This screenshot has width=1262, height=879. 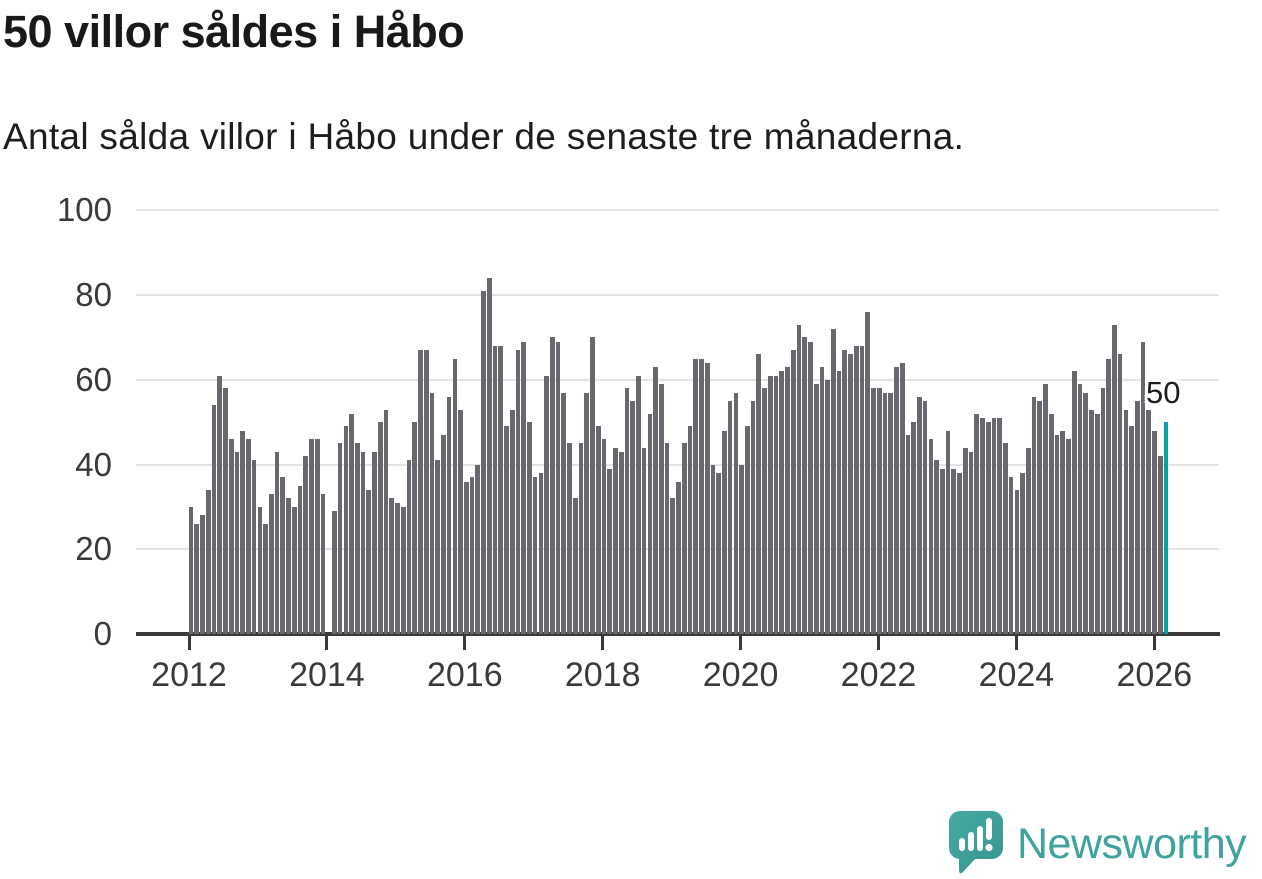 What do you see at coordinates (1154, 675) in the screenshot?
I see `x-axis-label-2026: 2026` at bounding box center [1154, 675].